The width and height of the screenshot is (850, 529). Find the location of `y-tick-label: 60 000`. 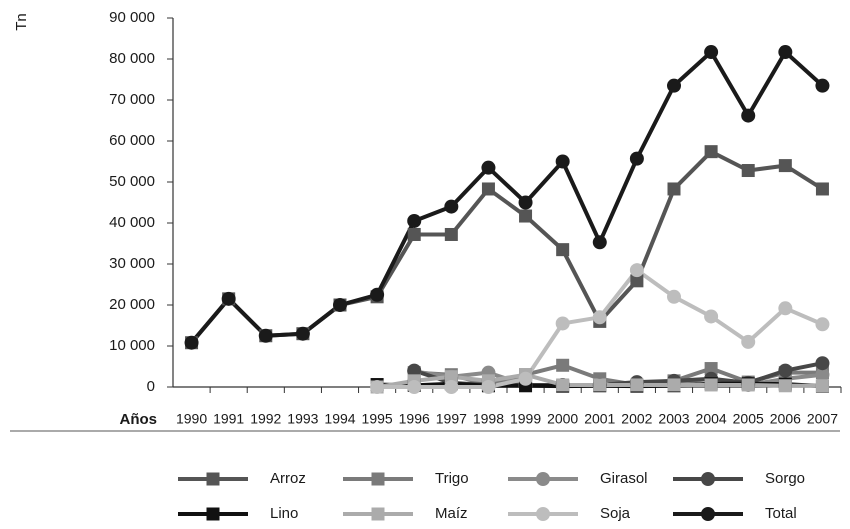

y-tick-label: 60 000 is located at coordinates (132, 140).